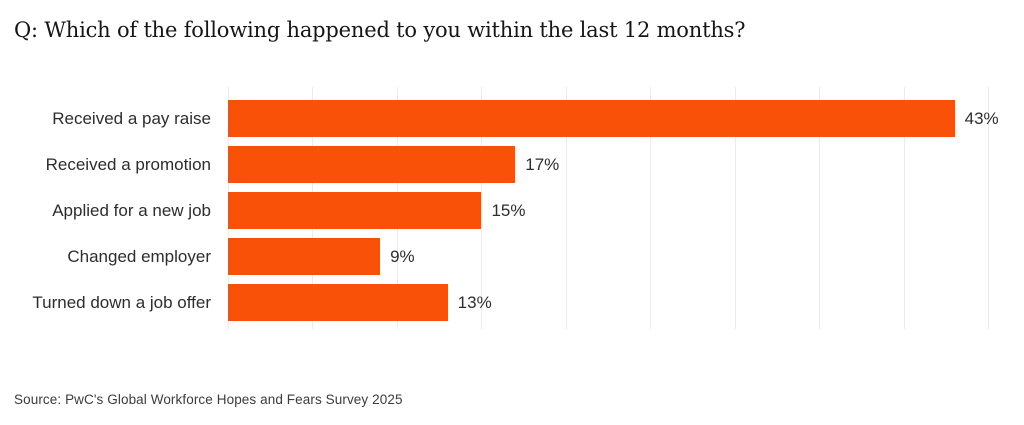 Image resolution: width=1024 pixels, height=425 pixels. What do you see at coordinates (542, 164) in the screenshot?
I see `value-label: 17%` at bounding box center [542, 164].